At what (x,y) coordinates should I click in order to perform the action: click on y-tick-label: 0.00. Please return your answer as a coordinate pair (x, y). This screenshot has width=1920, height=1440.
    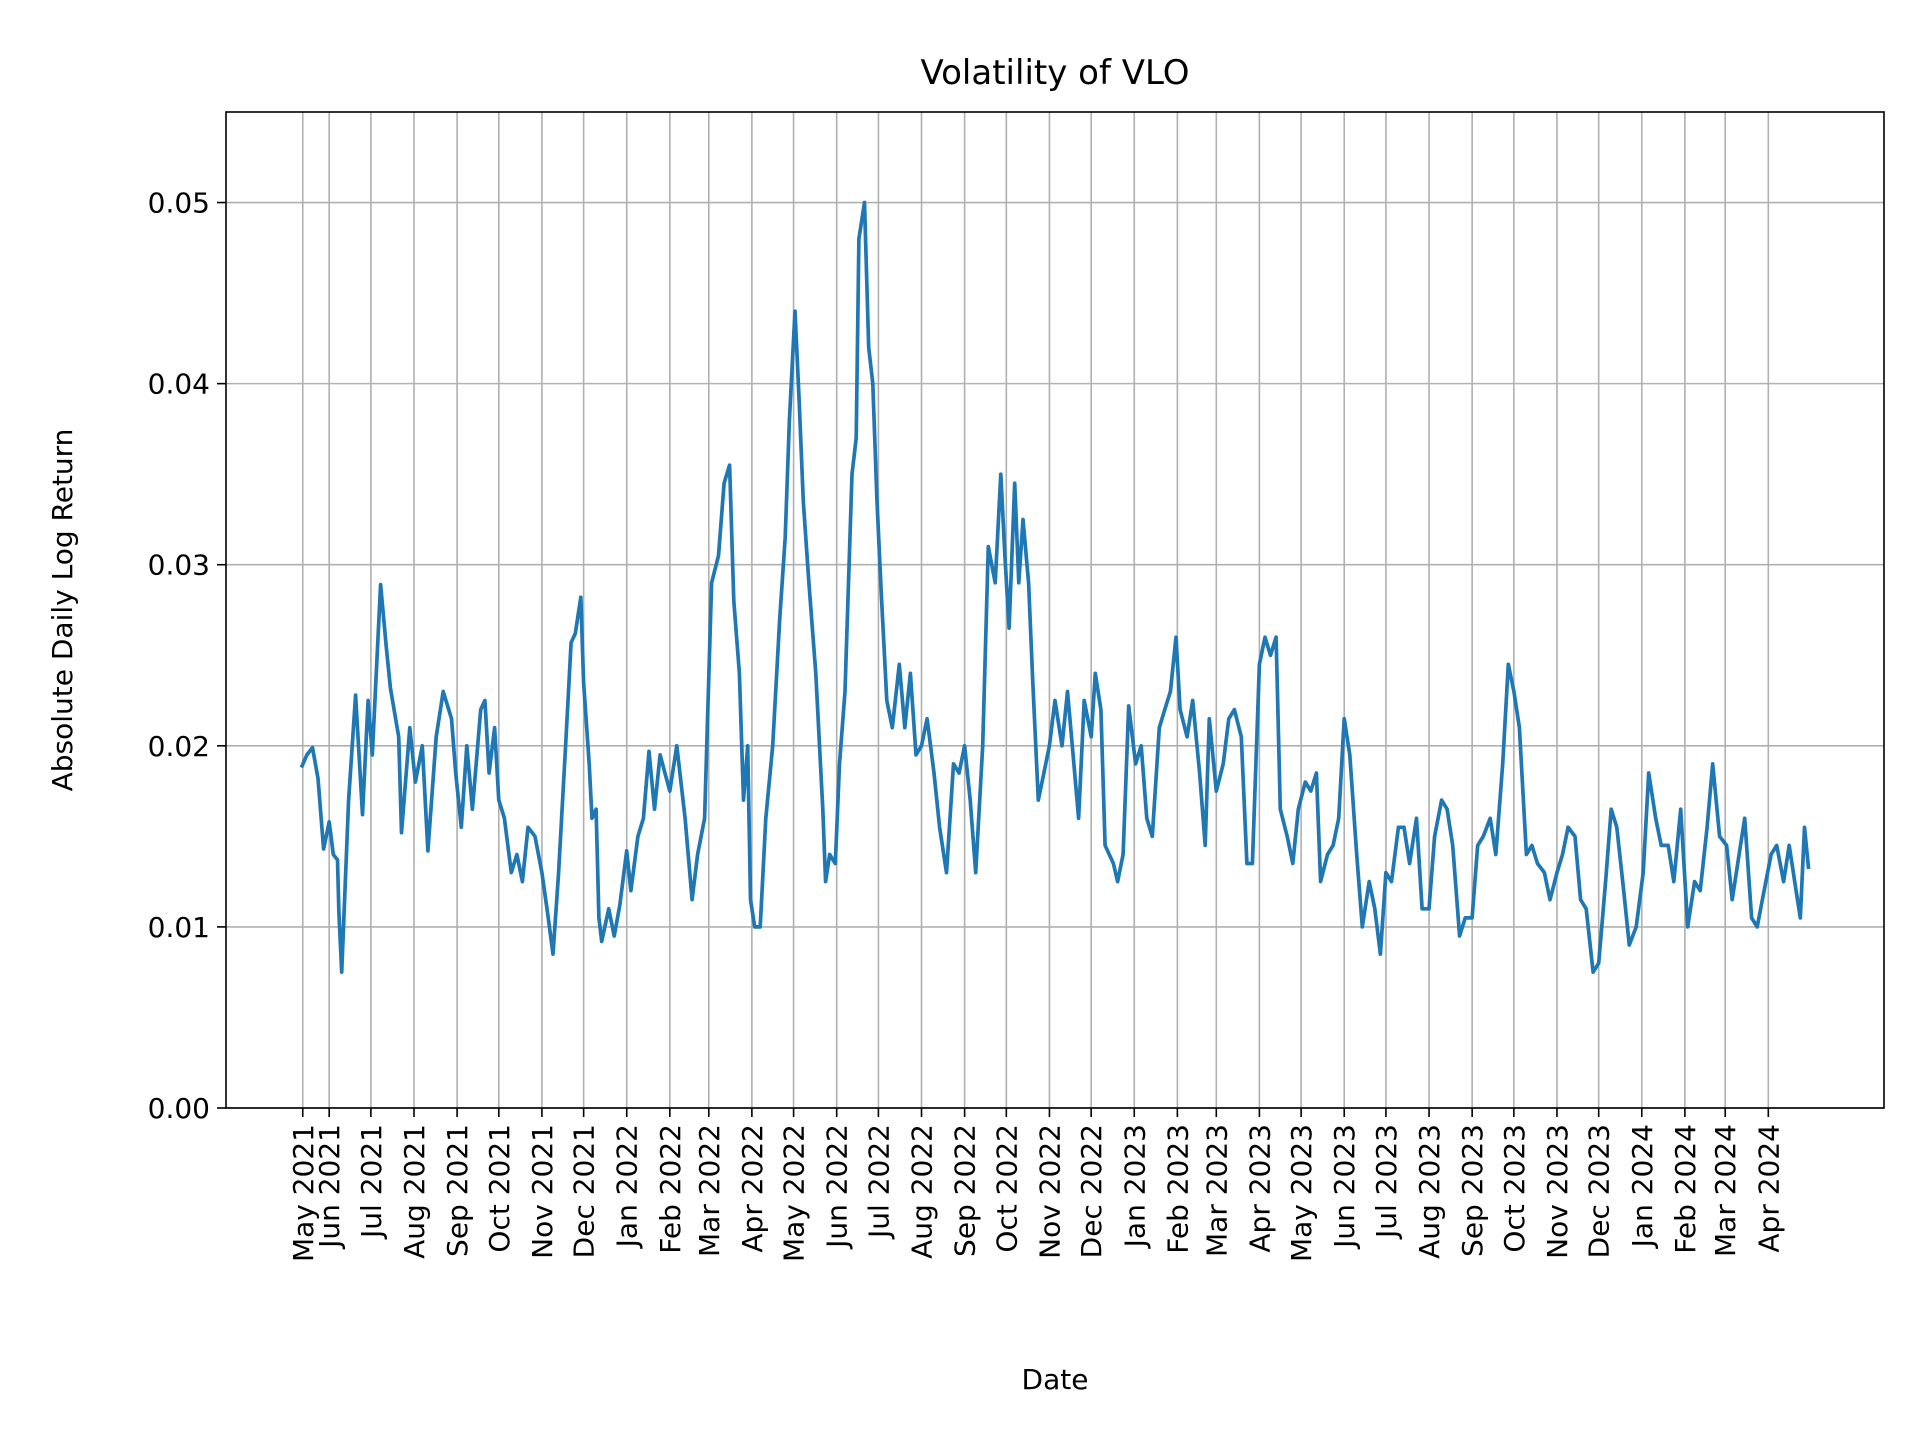
    Looking at the image, I should click on (179, 1108).